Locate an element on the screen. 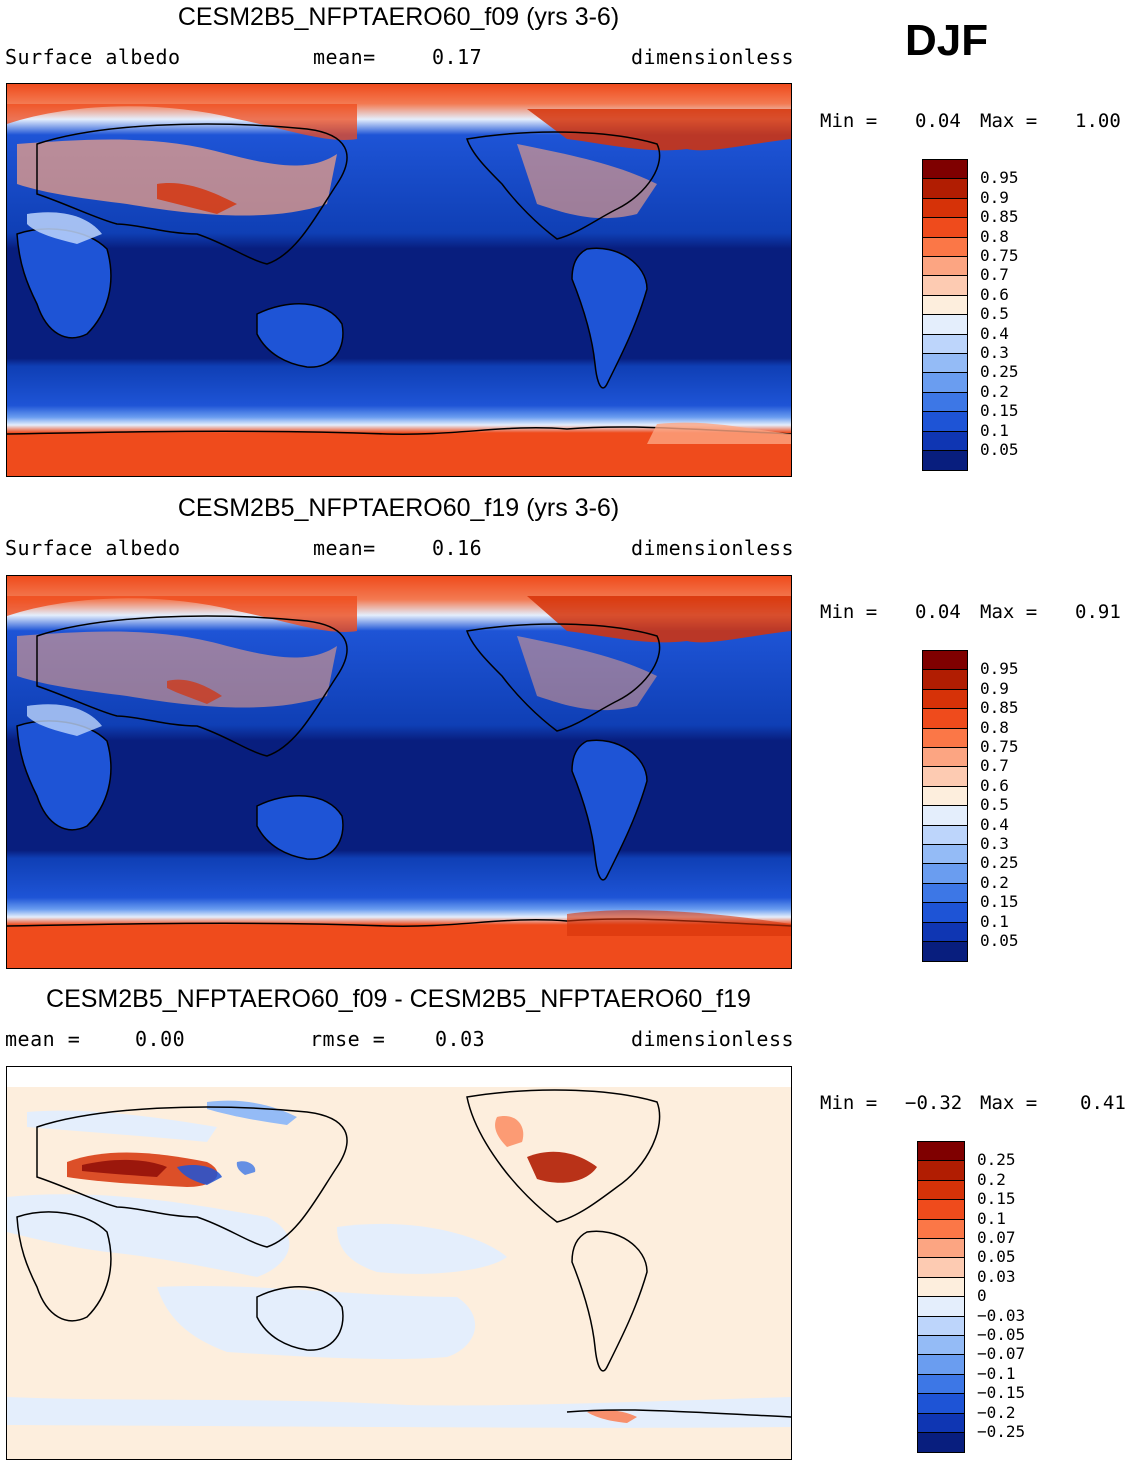 The height and width of the screenshot is (1465, 1127). colorbar-tick-label: −0.25 is located at coordinates (1001, 1431).